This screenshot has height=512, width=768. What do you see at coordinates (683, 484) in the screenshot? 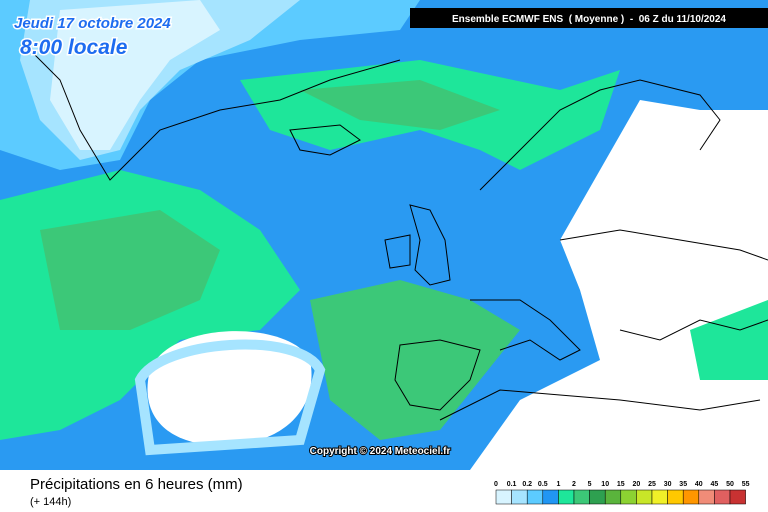
I see `legend-label: 35` at bounding box center [683, 484].